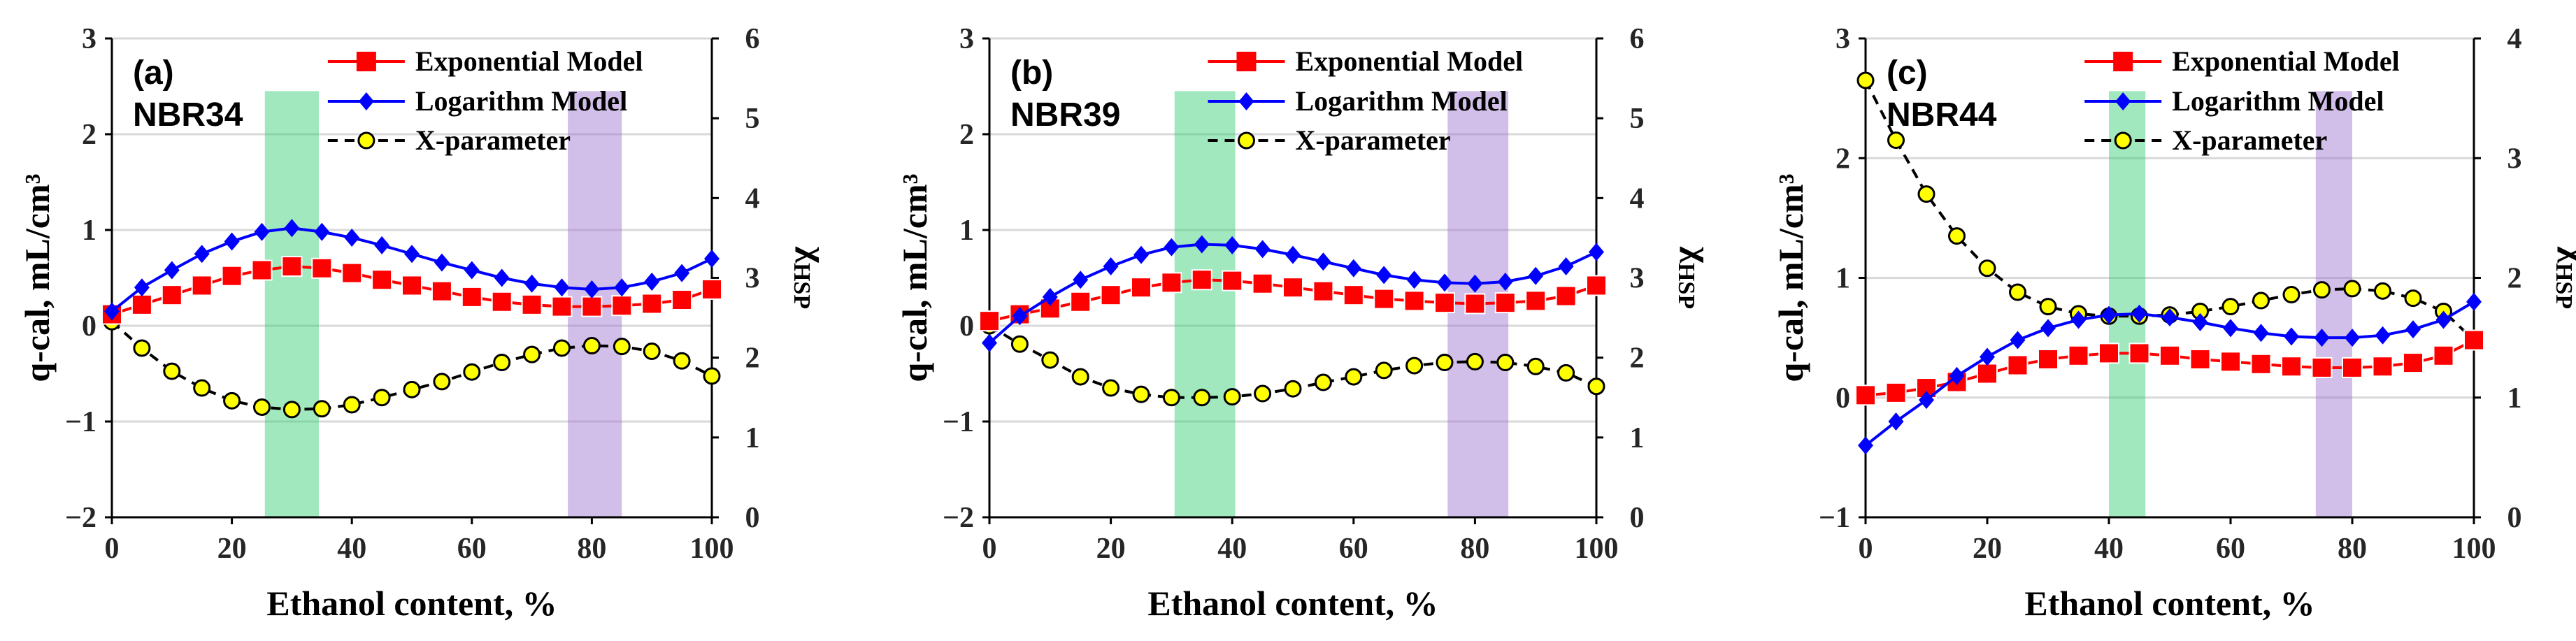 The image size is (2576, 641). I want to click on legend-marker-logarithm, so click(1246, 101).